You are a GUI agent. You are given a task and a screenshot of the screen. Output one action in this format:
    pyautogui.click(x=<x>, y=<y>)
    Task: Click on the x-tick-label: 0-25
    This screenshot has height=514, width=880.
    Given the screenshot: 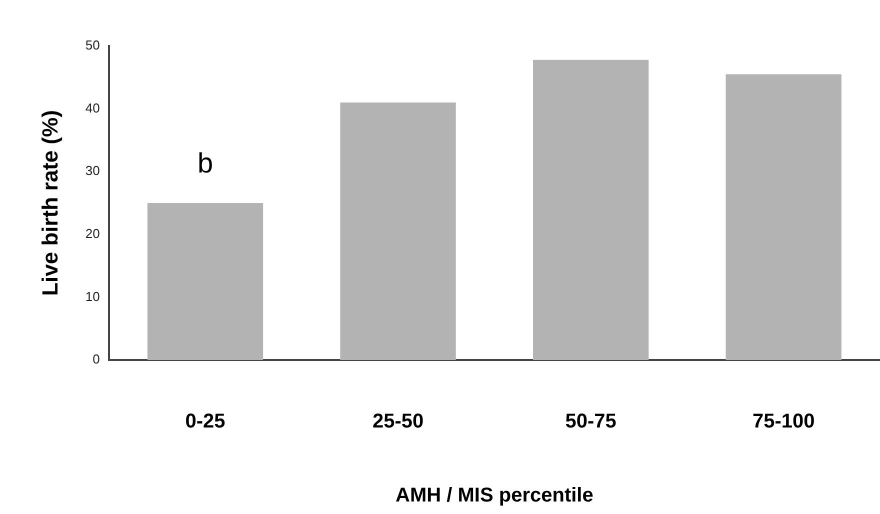 What is the action you would take?
    pyautogui.click(x=205, y=421)
    